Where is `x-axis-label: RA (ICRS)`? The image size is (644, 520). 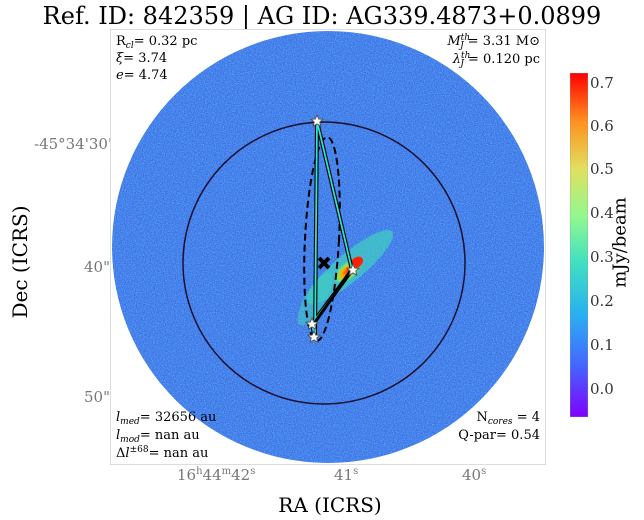
x-axis-label: RA (ICRS) is located at coordinates (330, 505).